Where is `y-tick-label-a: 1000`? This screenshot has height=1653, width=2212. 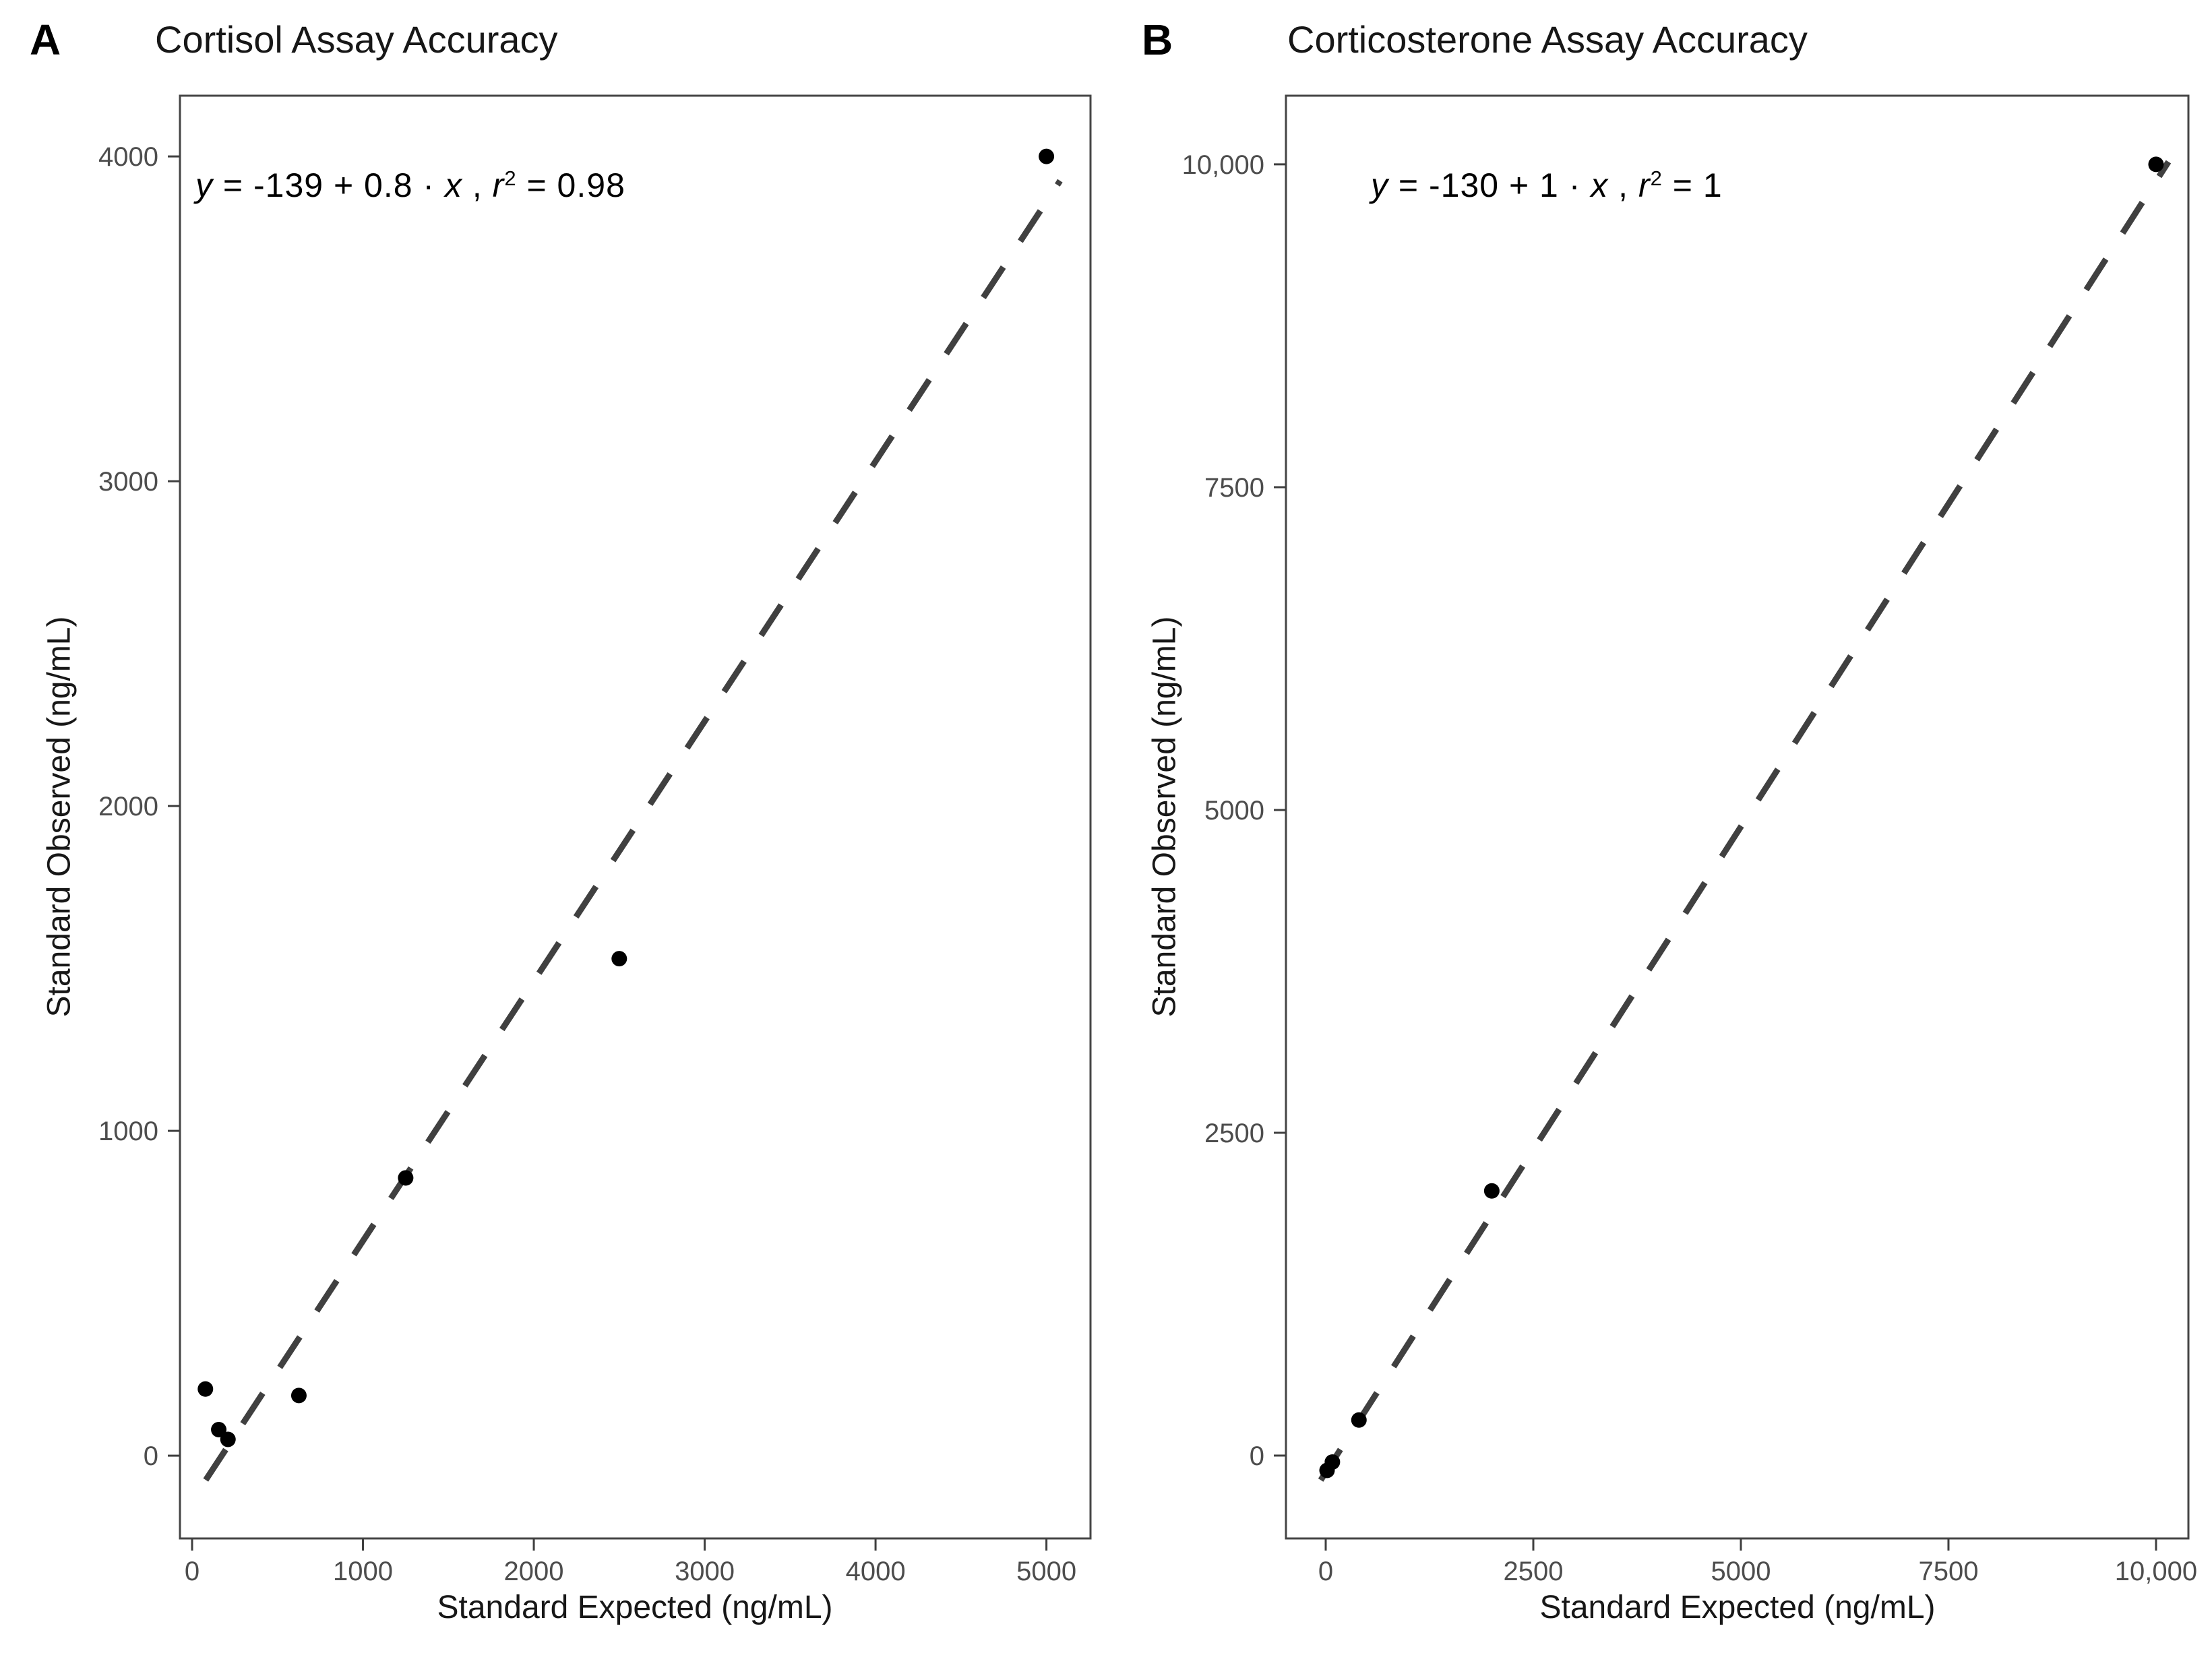
y-tick-label-a: 1000 is located at coordinates (128, 1131).